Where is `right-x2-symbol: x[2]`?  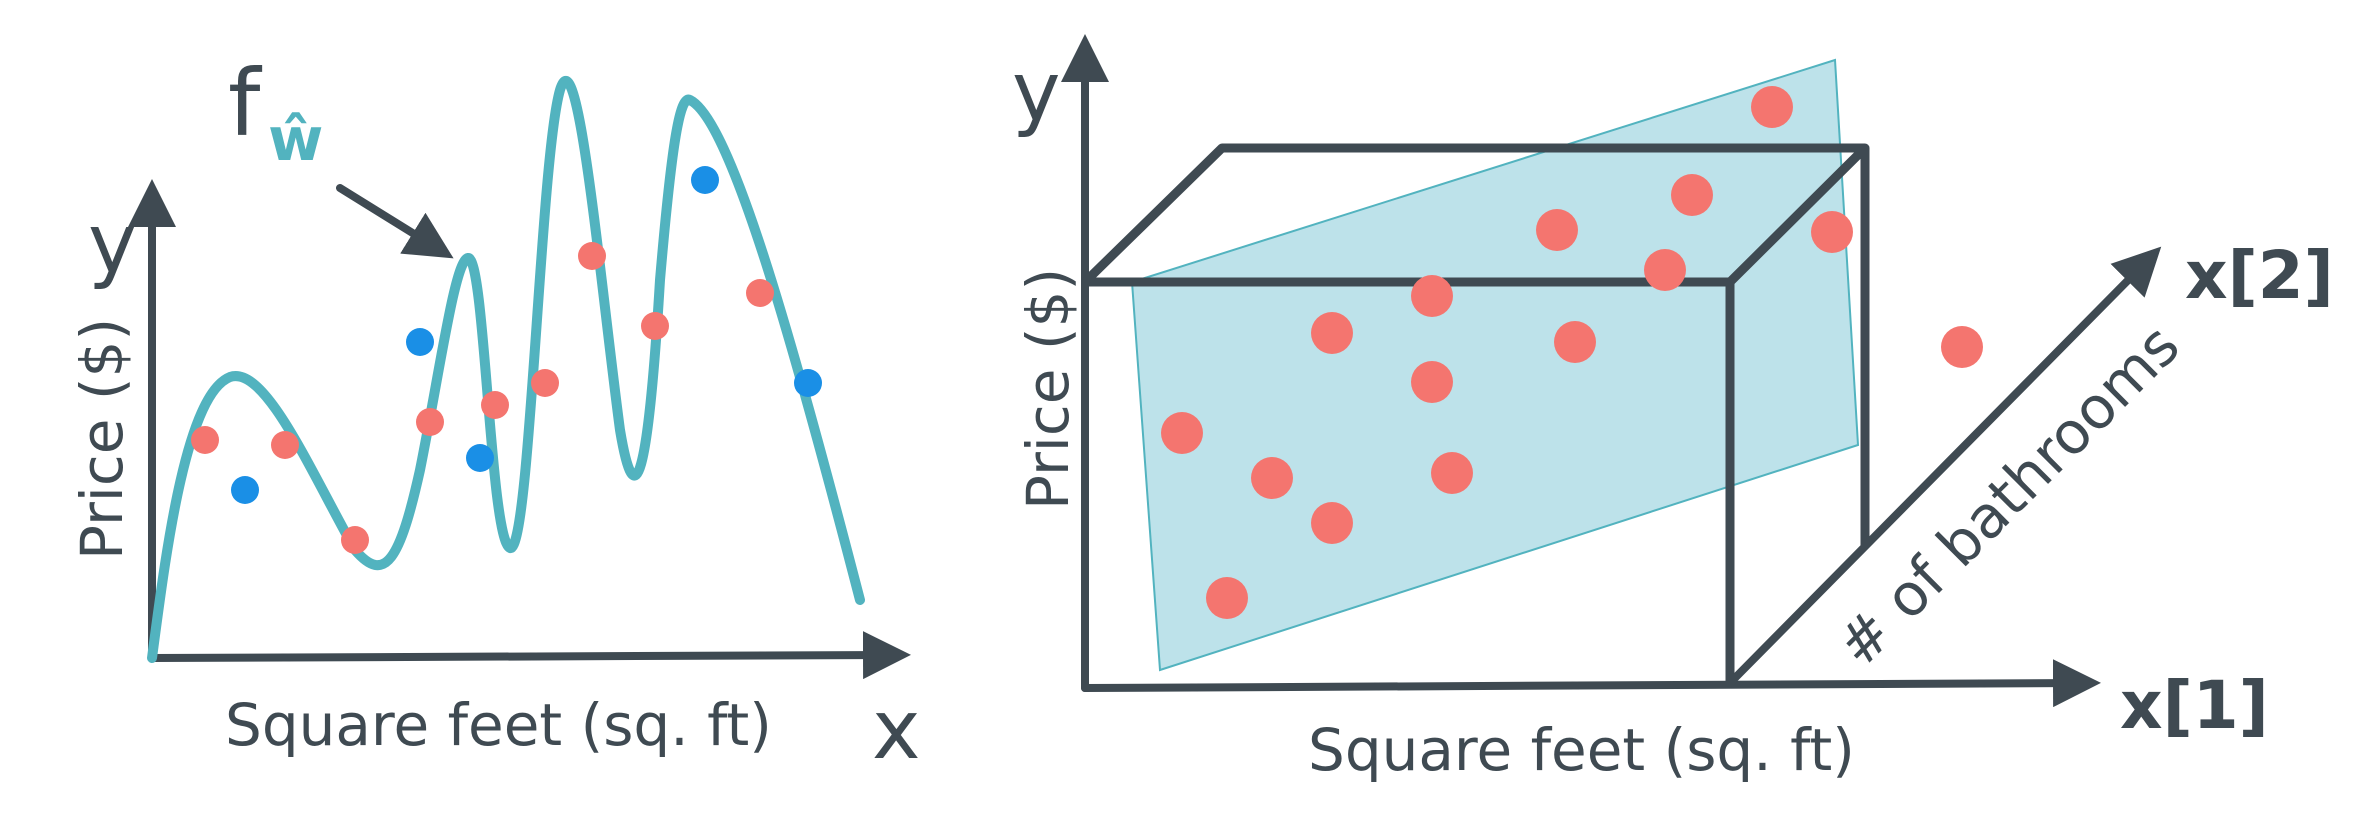
right-x2-symbol: x[2] is located at coordinates (2259, 275).